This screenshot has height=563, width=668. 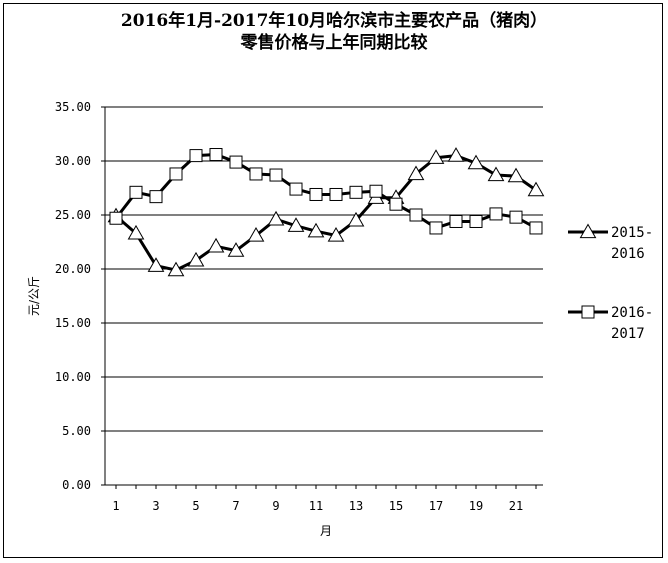 I want to click on y-tick-label: 15.00, so click(x=73, y=323).